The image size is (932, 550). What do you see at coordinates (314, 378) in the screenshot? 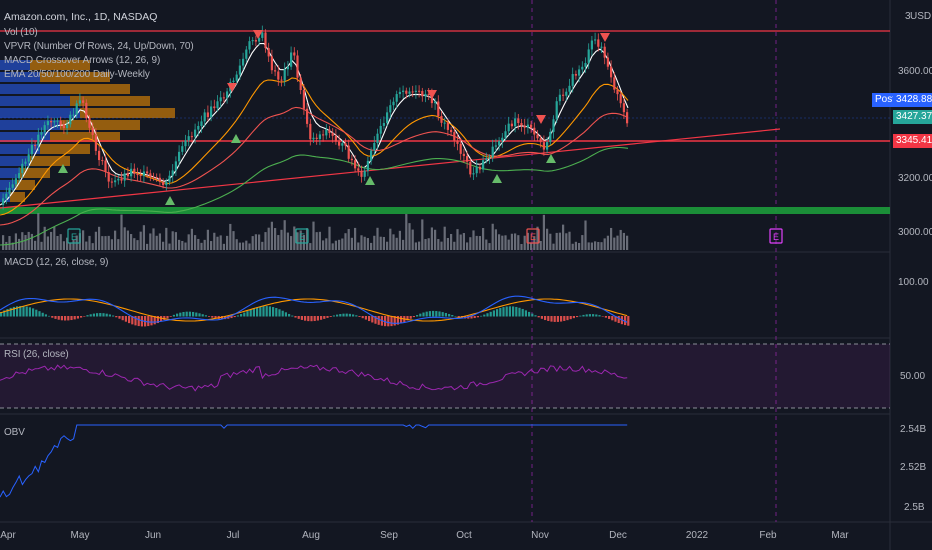
I see `rsi-pane` at bounding box center [314, 378].